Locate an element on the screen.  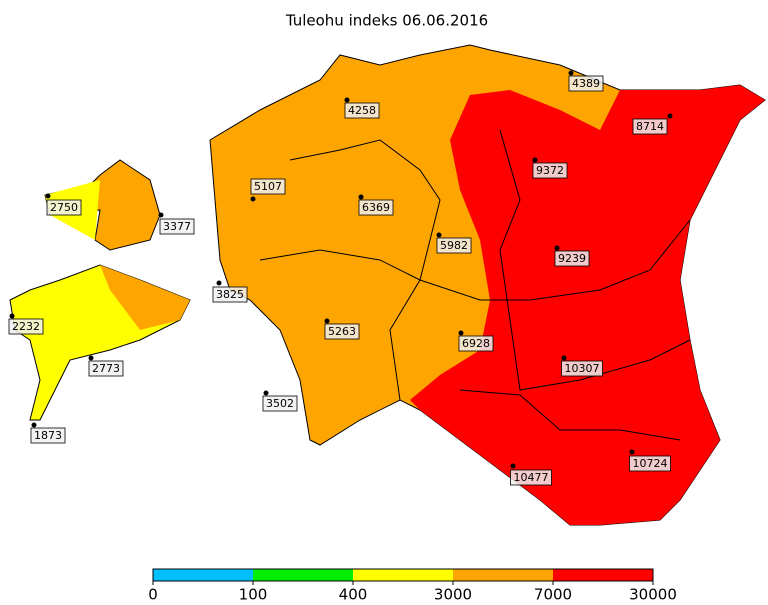
colorbar-frame is located at coordinates (403, 575).